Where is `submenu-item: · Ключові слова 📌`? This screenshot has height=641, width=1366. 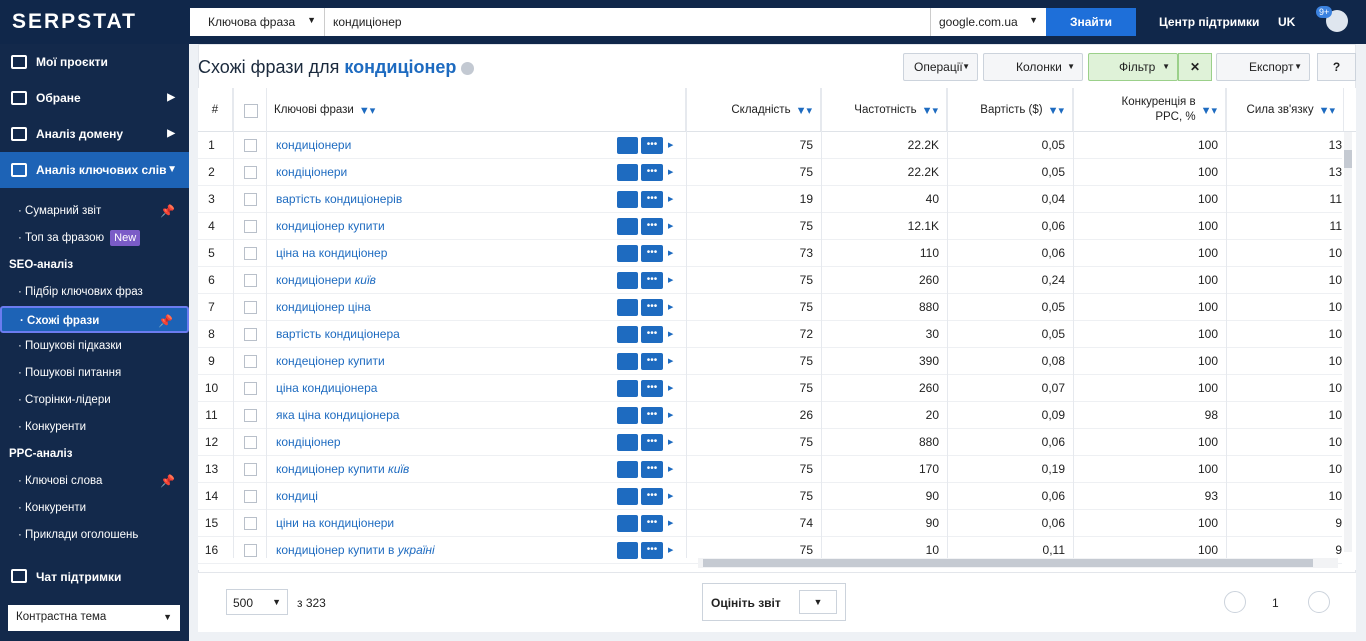
submenu-item: · Ключові слова 📌 is located at coordinates (94, 481).